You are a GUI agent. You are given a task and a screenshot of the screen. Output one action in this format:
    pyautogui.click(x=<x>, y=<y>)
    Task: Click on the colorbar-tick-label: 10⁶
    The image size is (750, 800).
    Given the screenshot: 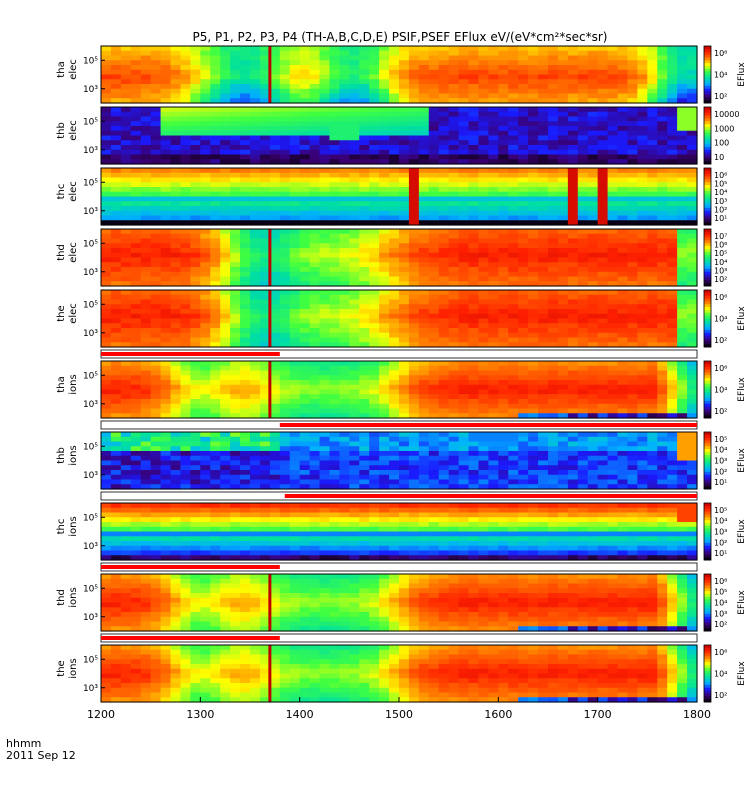 What is the action you would take?
    pyautogui.click(x=720, y=297)
    